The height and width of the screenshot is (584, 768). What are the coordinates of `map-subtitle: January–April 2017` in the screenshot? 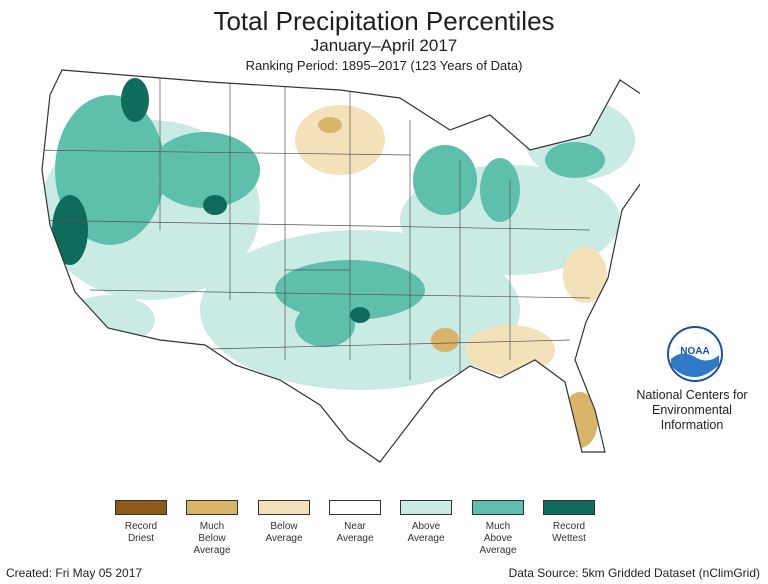 It's located at (384, 45).